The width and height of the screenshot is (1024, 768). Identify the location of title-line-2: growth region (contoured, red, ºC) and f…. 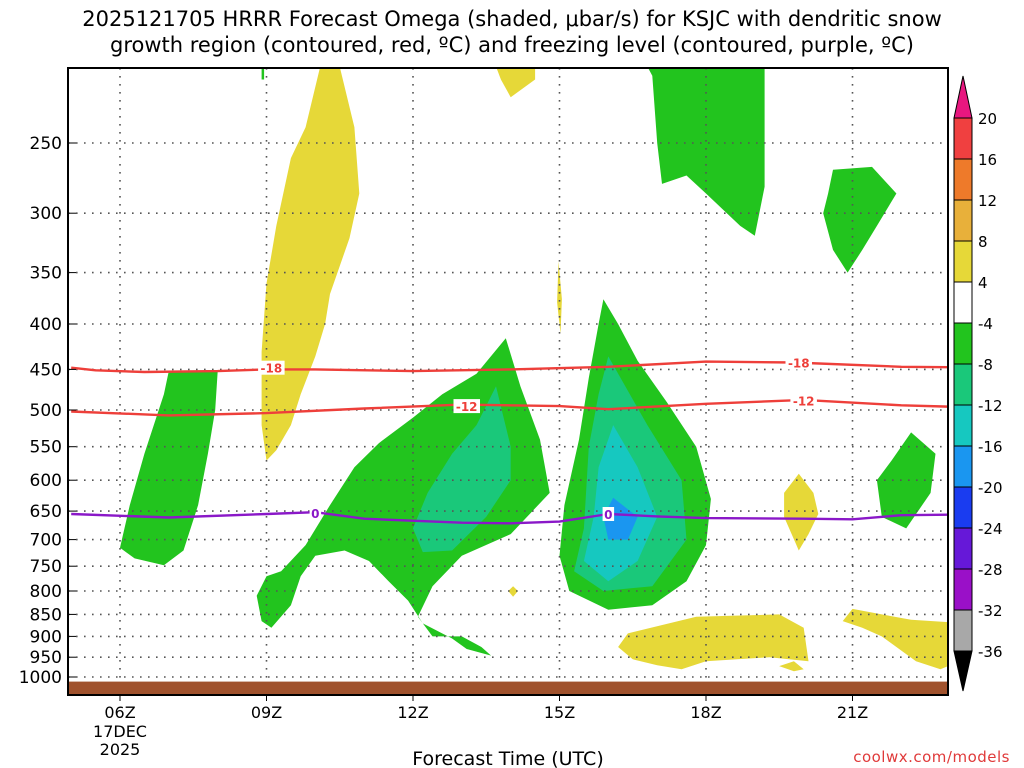
(512, 45).